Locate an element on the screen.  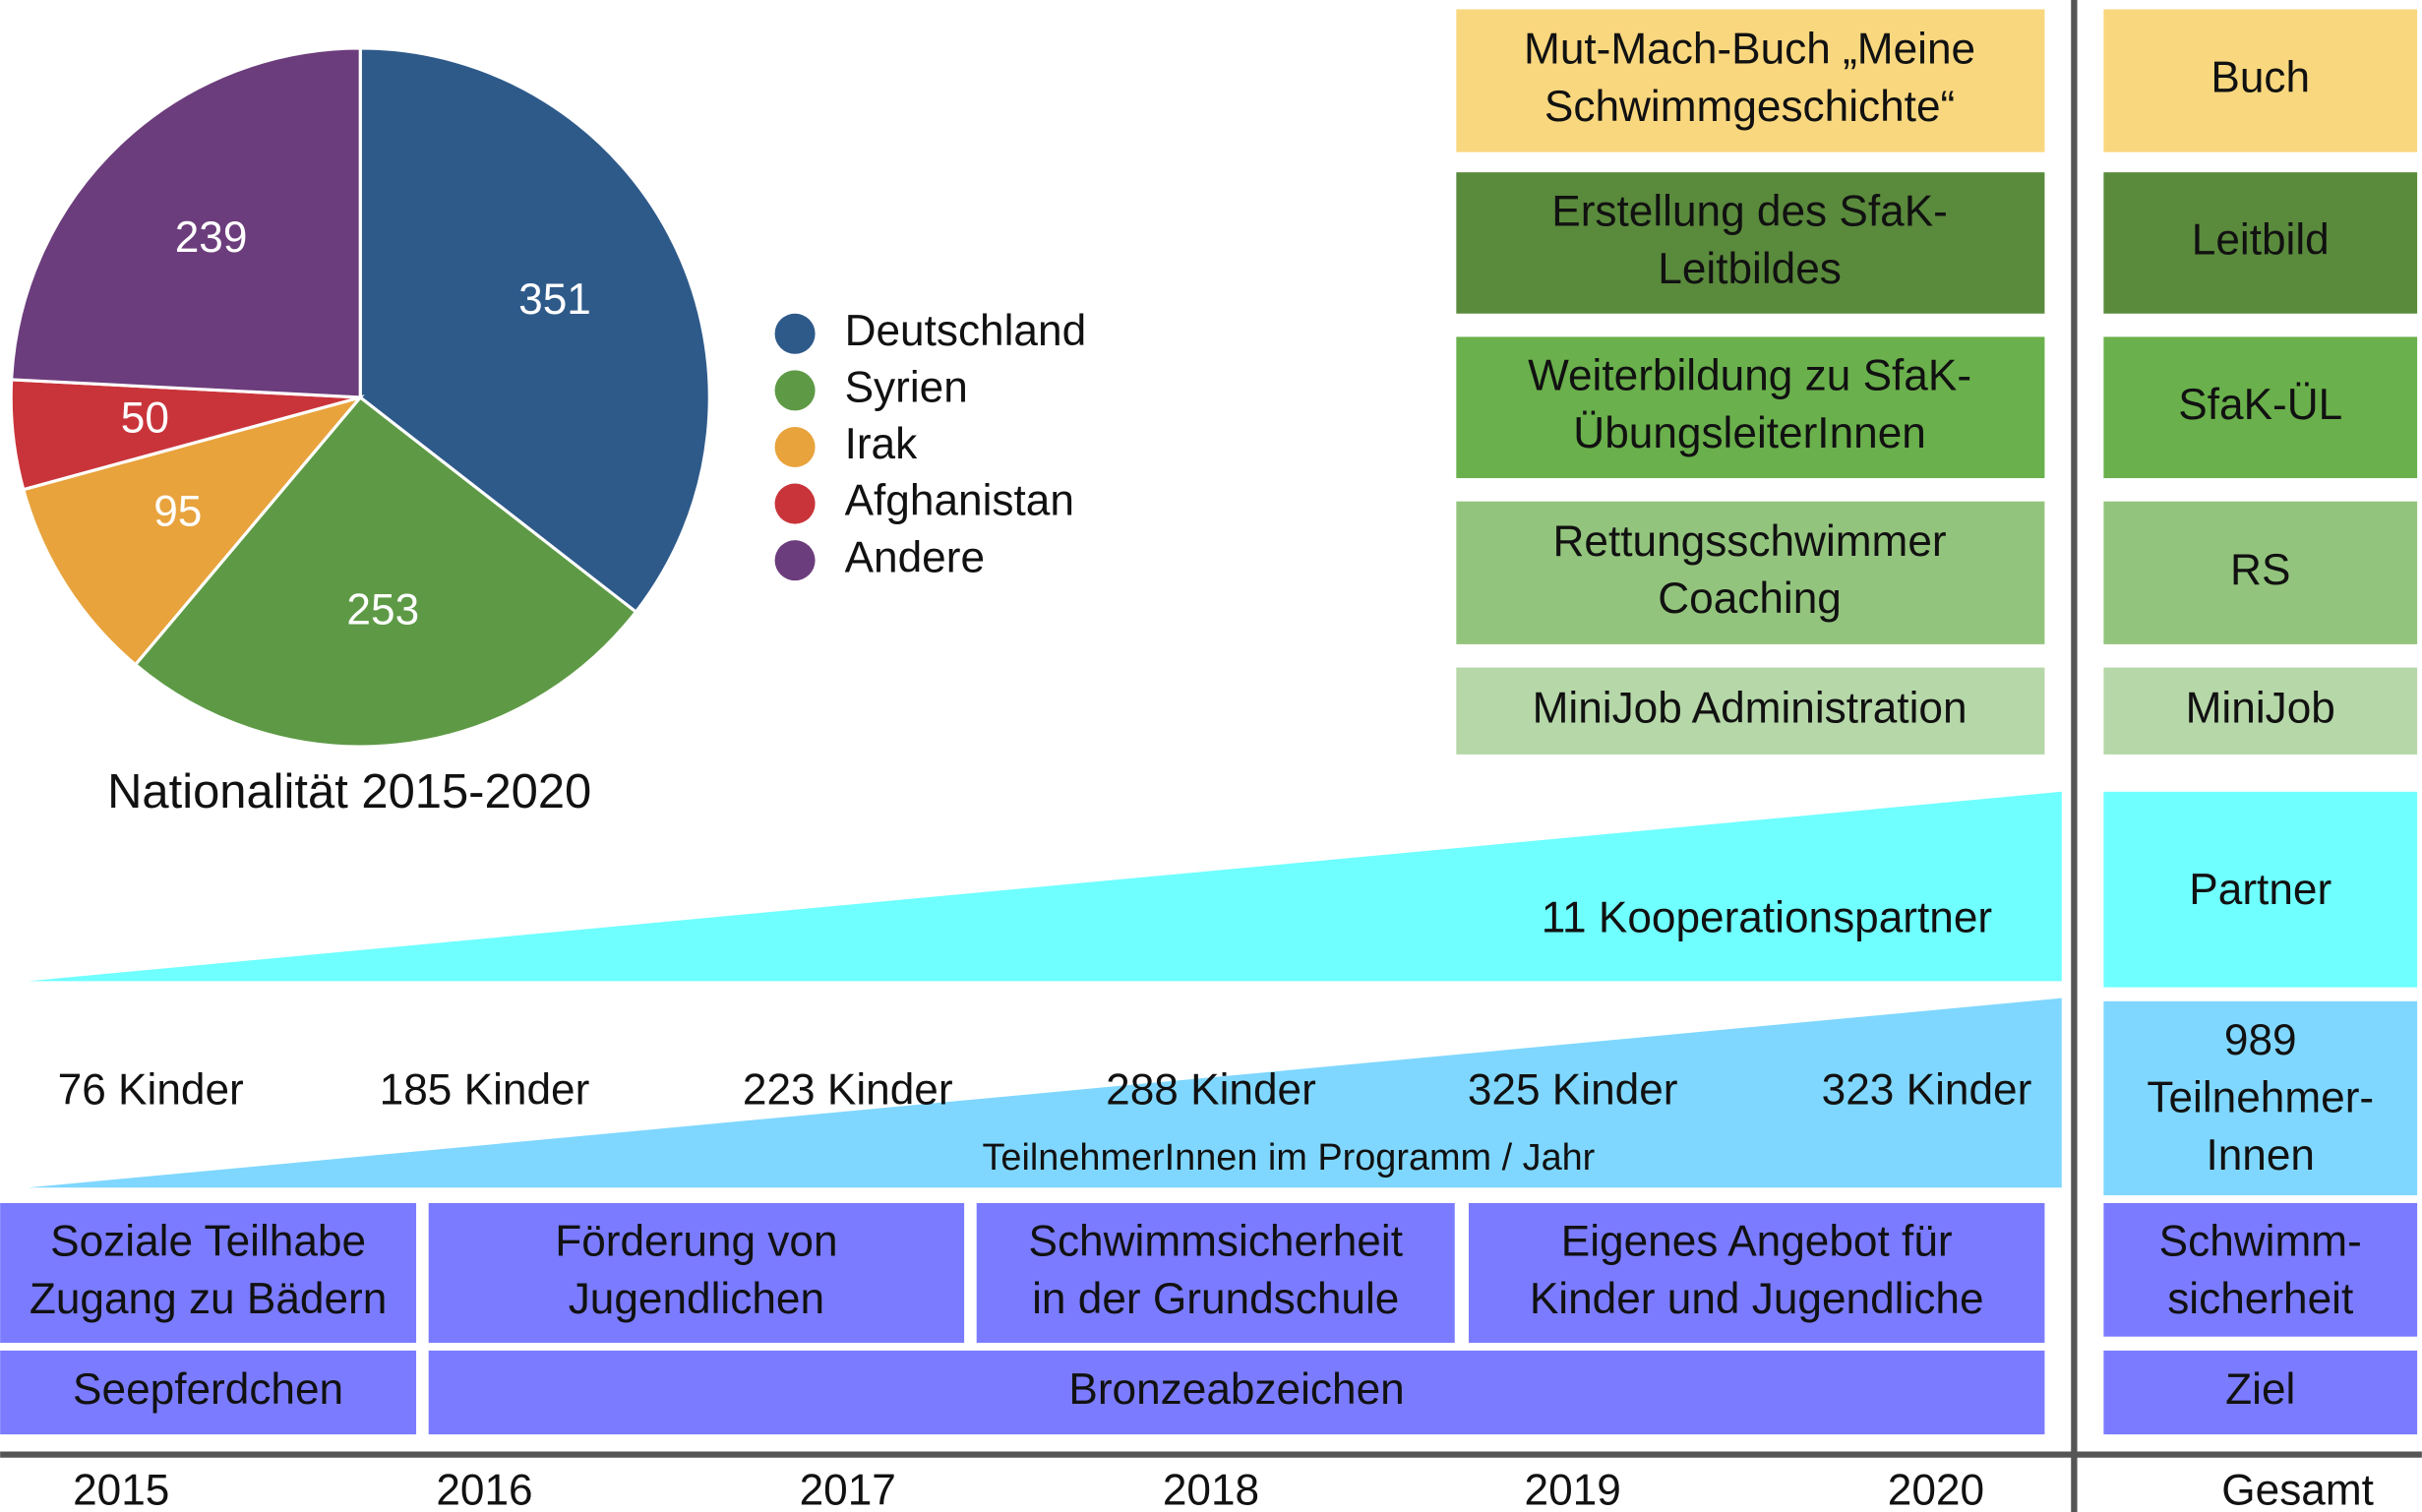
activity-text: Leitbildes is located at coordinates (1750, 269).